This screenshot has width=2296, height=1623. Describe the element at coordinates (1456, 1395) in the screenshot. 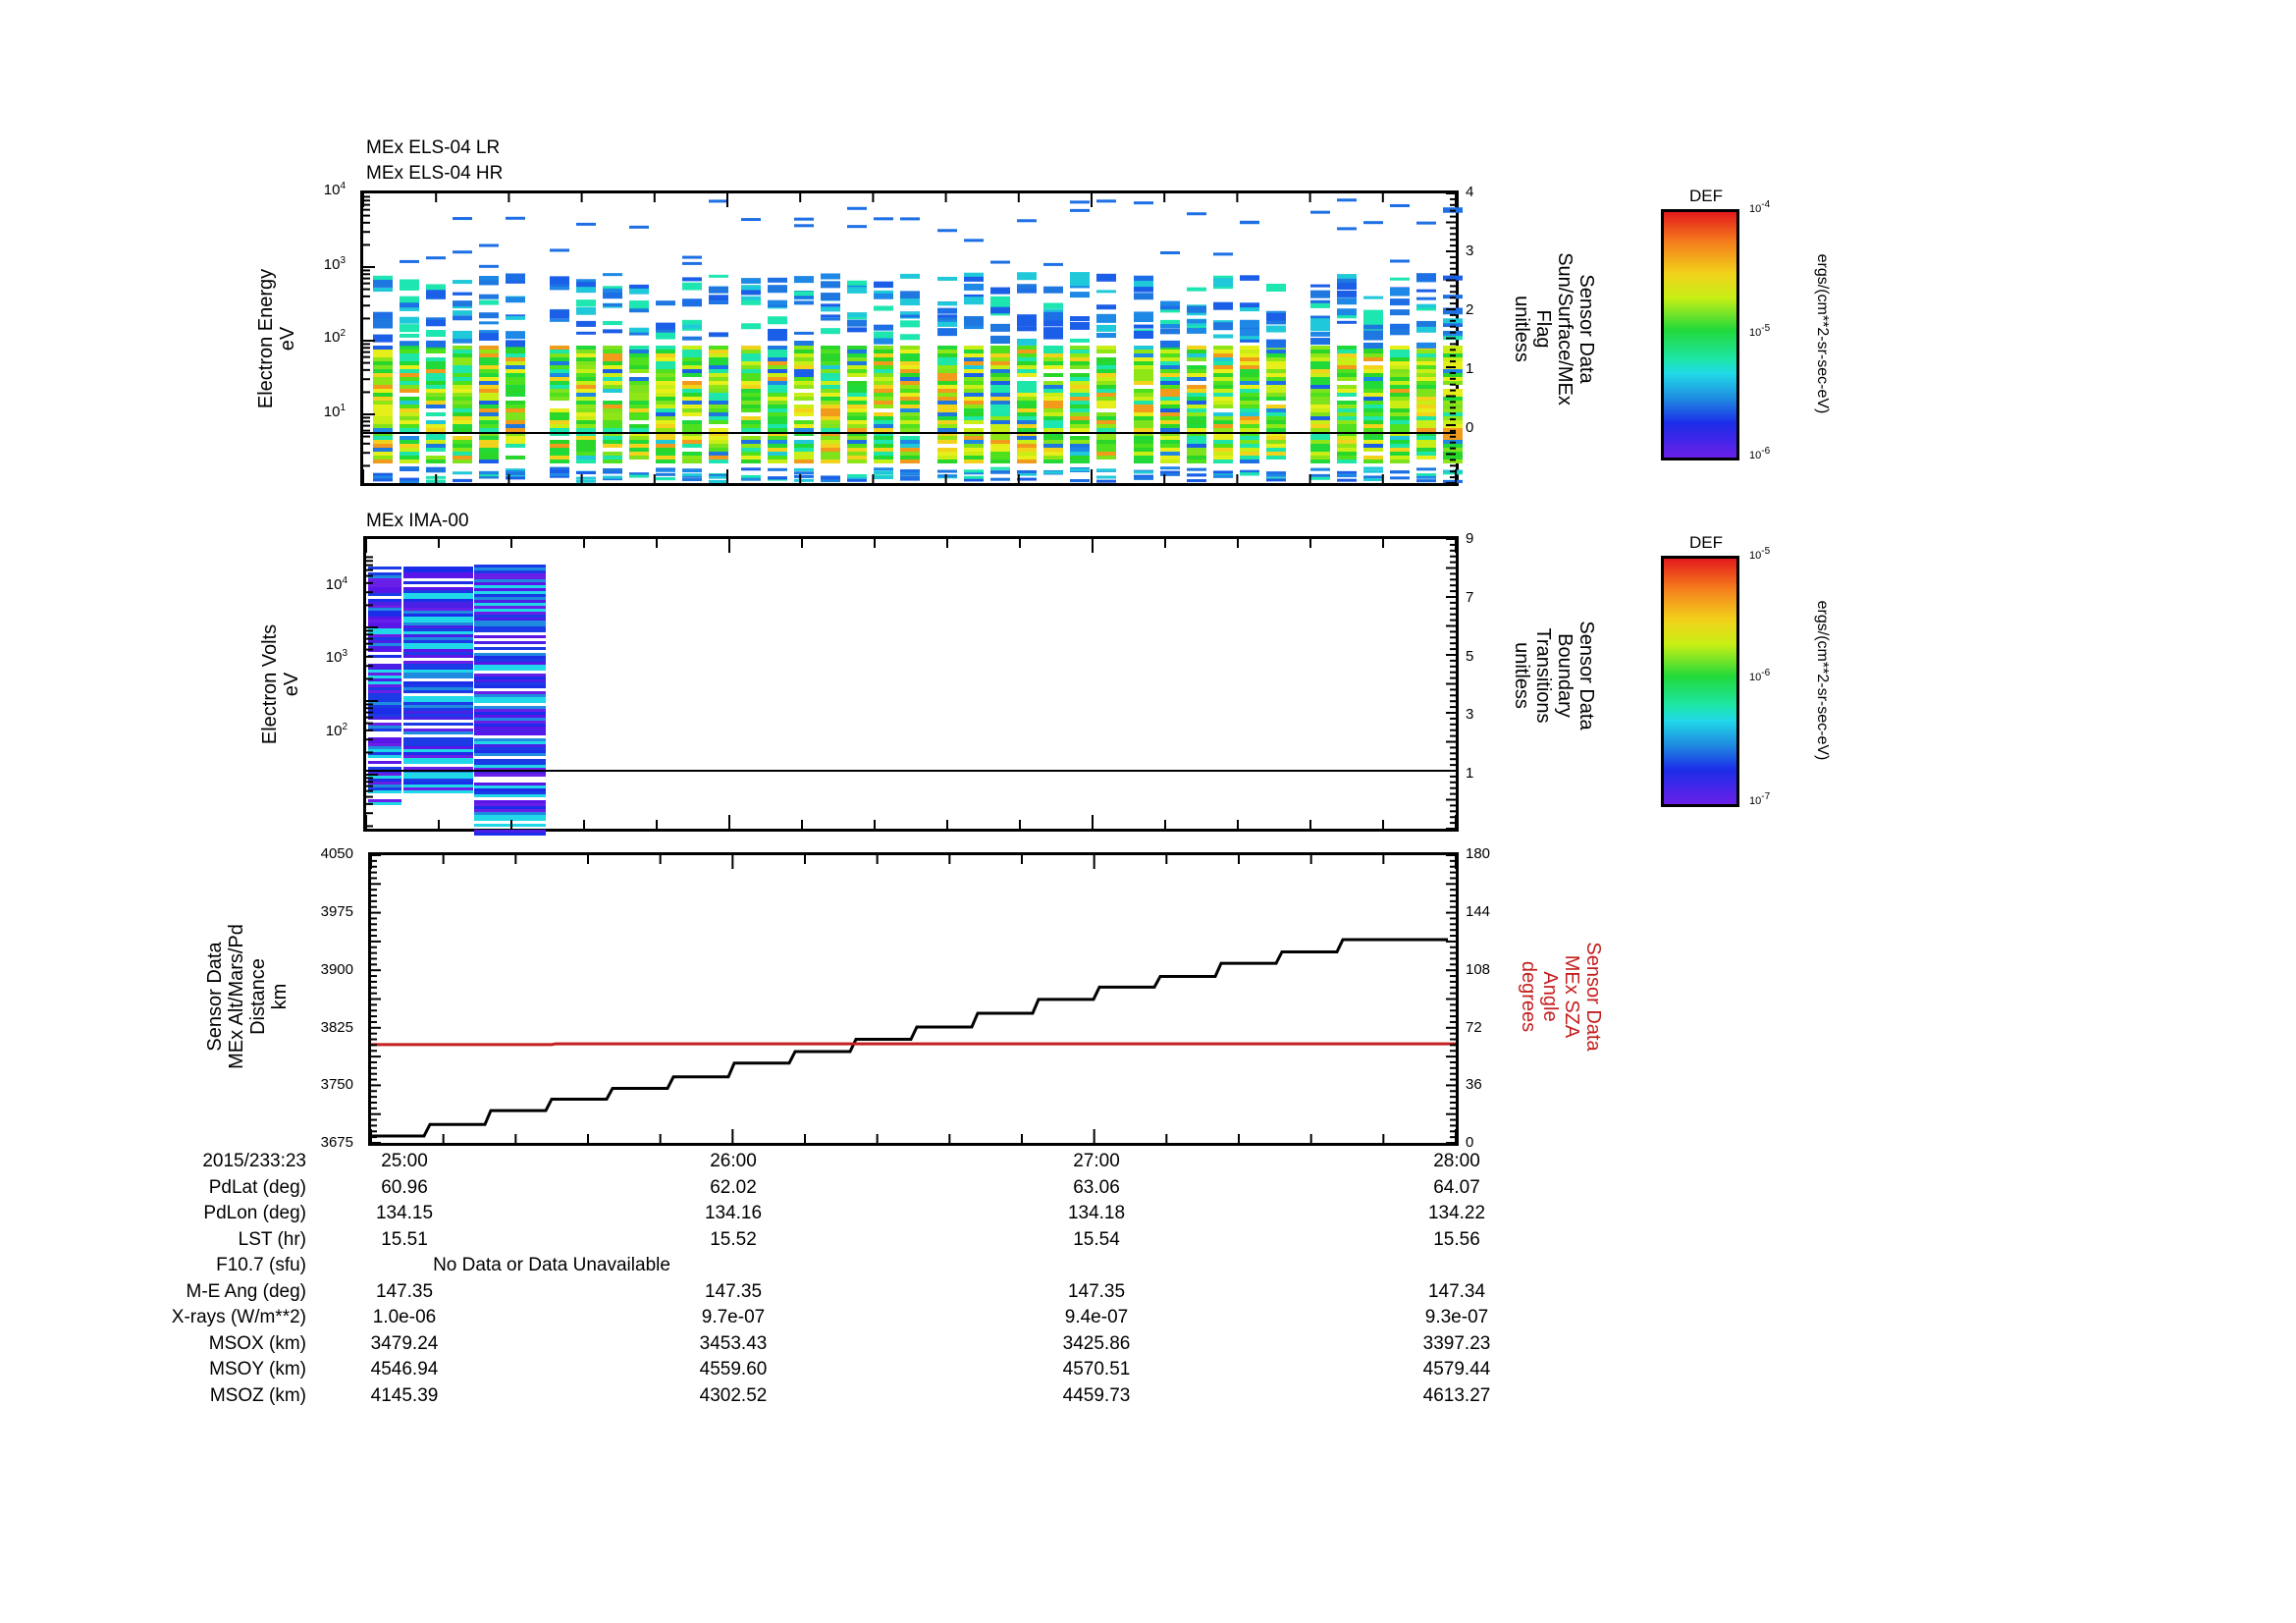

I see `ephemeris-value: 4613.27` at that location.